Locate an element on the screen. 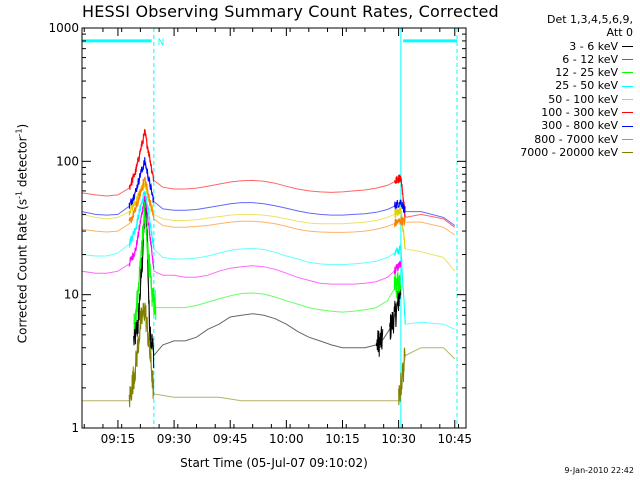 The width and height of the screenshot is (640, 480). legend-entry: 25 - 50 keV is located at coordinates (576, 85).